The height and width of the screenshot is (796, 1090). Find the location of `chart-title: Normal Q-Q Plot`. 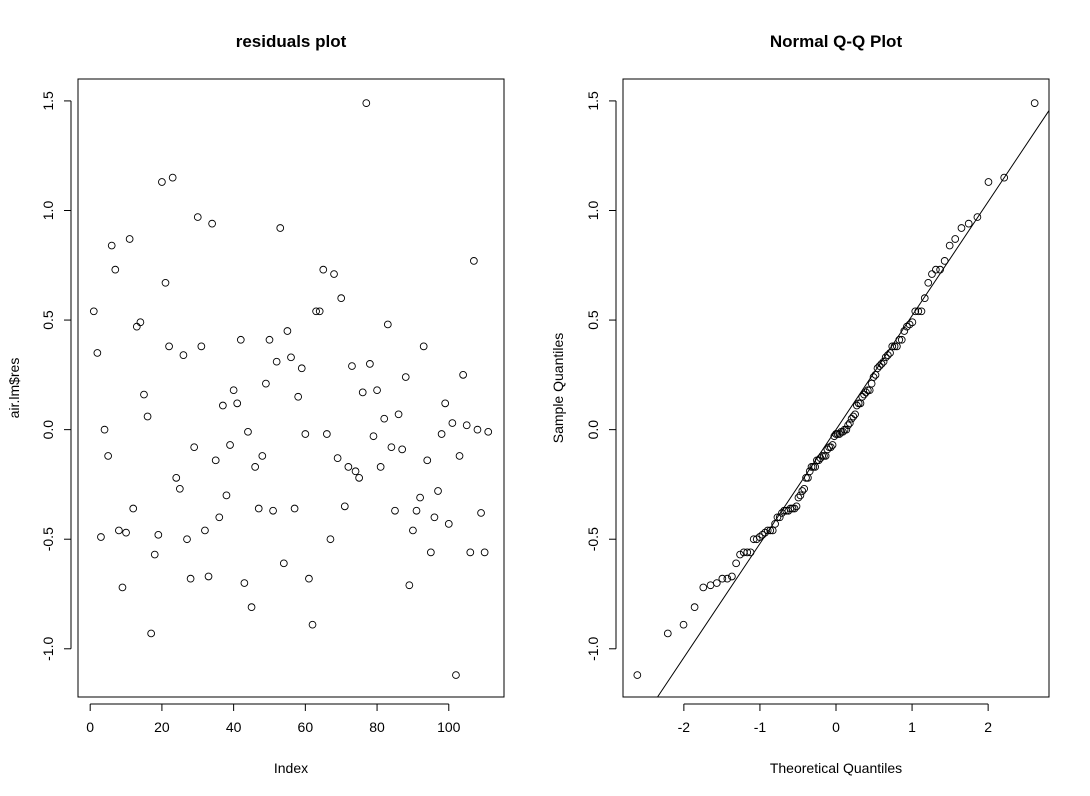

chart-title: Normal Q-Q Plot is located at coordinates (836, 41).